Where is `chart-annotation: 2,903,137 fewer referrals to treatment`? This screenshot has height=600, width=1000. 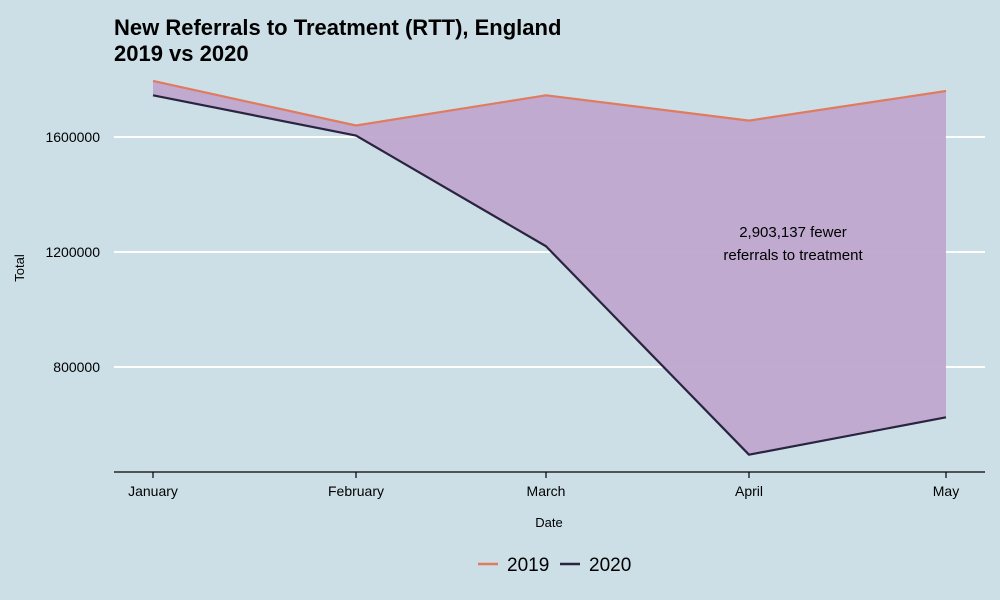
chart-annotation: 2,903,137 fewer referrals to treatment is located at coordinates (793, 244).